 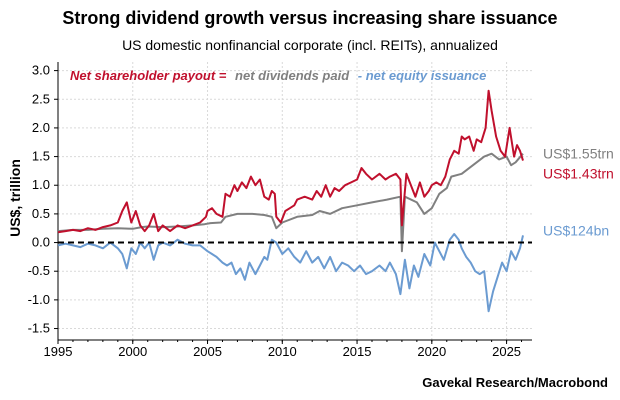 What do you see at coordinates (41, 242) in the screenshot?
I see `y-tick-label: 0.0` at bounding box center [41, 242].